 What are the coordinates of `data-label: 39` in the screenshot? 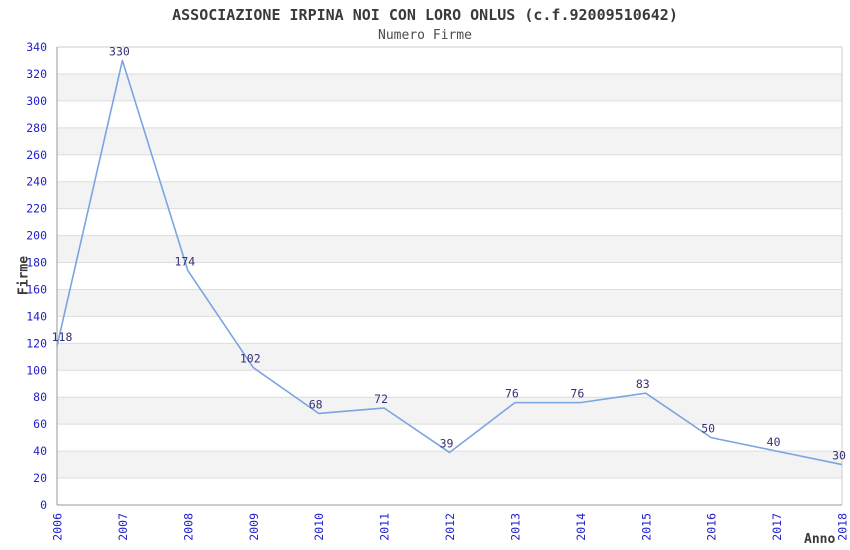 It's located at (447, 443).